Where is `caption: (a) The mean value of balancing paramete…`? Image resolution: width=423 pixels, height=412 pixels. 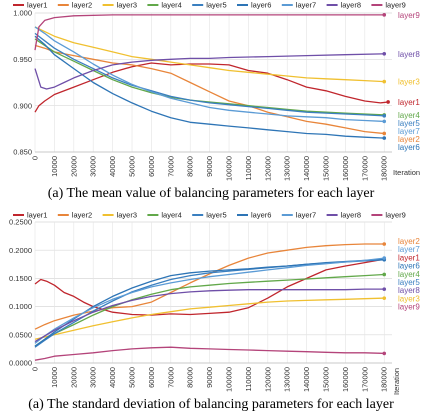
caption: (a) The mean value of balancing paramete… is located at coordinates (211, 193).